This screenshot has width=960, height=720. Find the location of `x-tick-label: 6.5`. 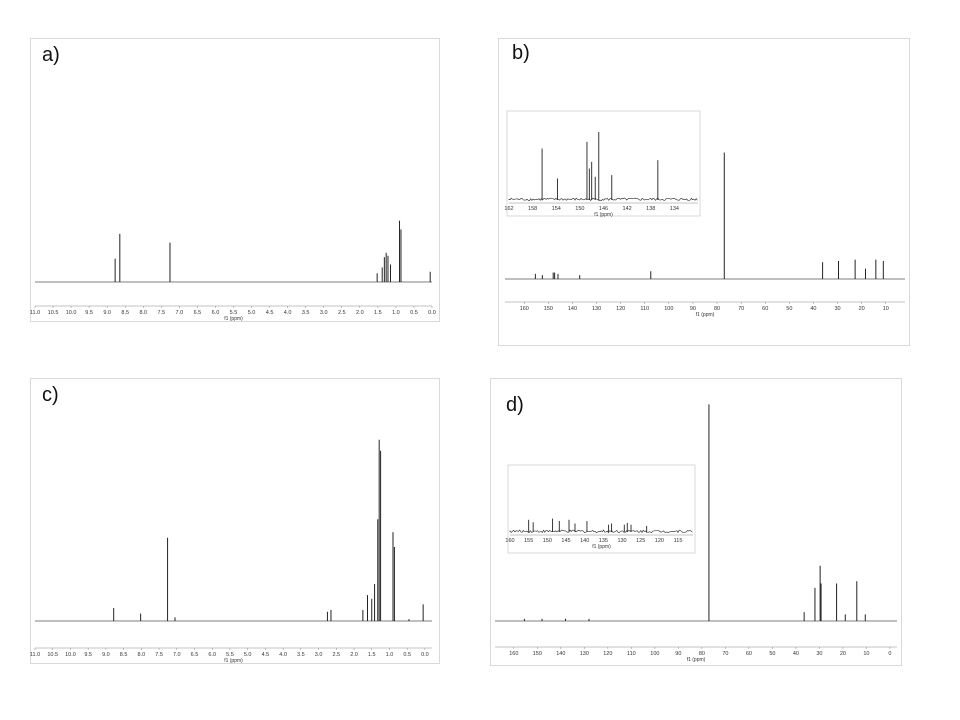

x-tick-label: 6.5 is located at coordinates (195, 655).